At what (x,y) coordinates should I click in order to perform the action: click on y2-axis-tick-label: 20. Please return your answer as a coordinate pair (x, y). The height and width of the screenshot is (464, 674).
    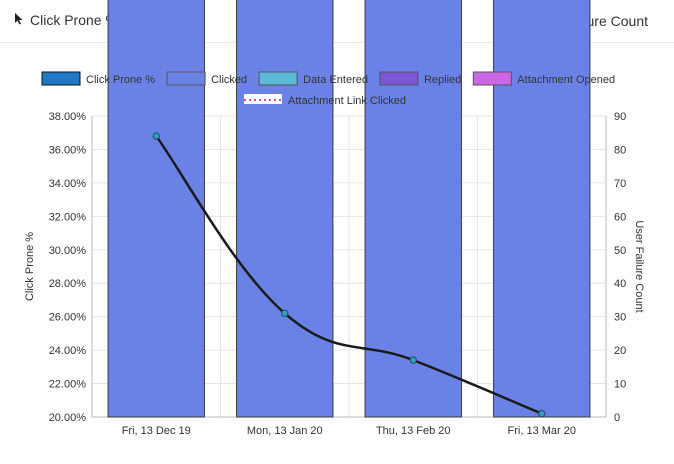
    Looking at the image, I should click on (620, 351).